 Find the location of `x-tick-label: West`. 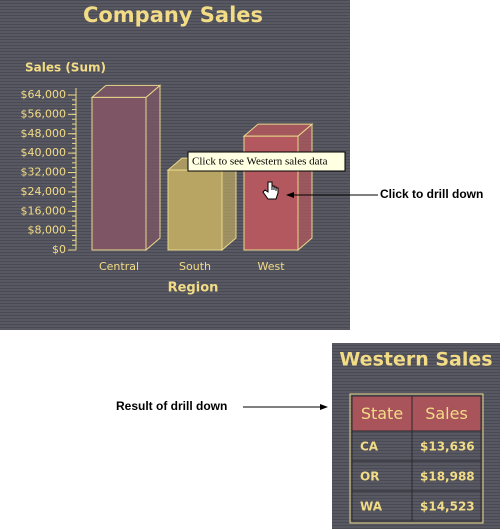

x-tick-label: West is located at coordinates (271, 266).